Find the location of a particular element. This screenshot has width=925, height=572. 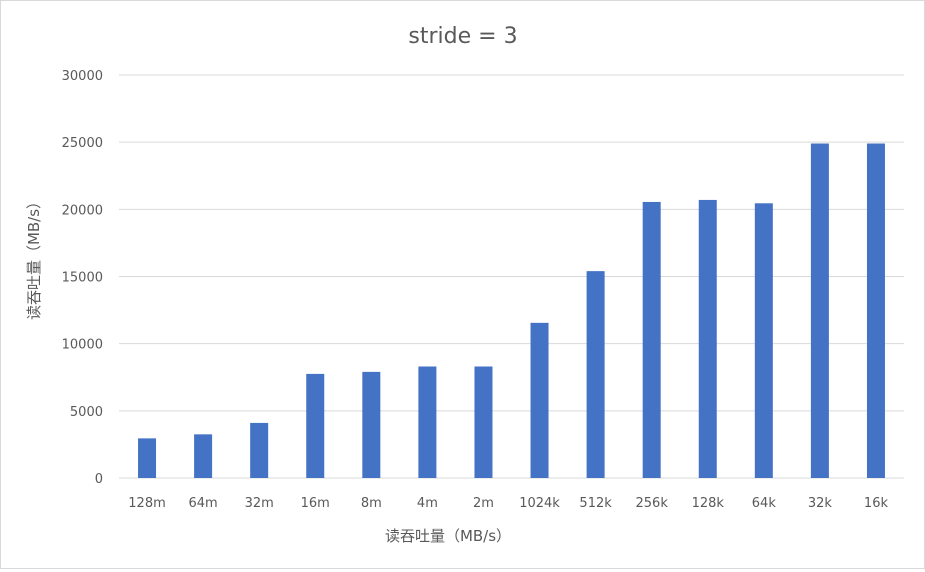

bar-8m is located at coordinates (371, 424).